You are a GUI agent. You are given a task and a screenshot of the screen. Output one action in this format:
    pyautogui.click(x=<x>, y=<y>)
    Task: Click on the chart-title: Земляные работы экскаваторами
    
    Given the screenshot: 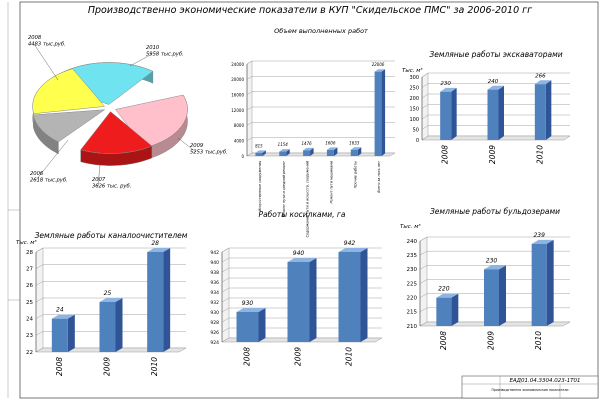 What is the action you would take?
    pyautogui.click(x=495, y=54)
    